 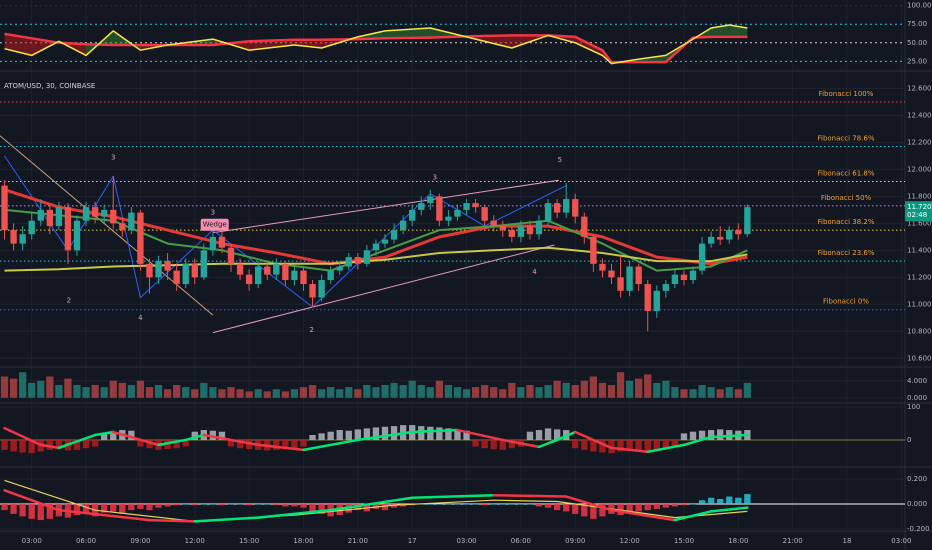 What do you see at coordinates (919, 196) in the screenshot?
I see `y-tick-label: 11.800` at bounding box center [919, 196].